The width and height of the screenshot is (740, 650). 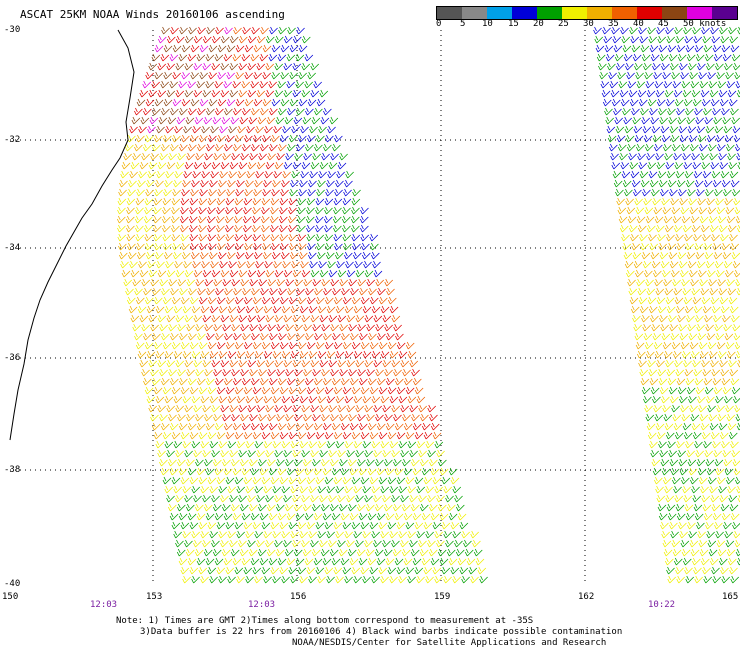 I want to click on colorbar-segment, so click(x=574, y=13).